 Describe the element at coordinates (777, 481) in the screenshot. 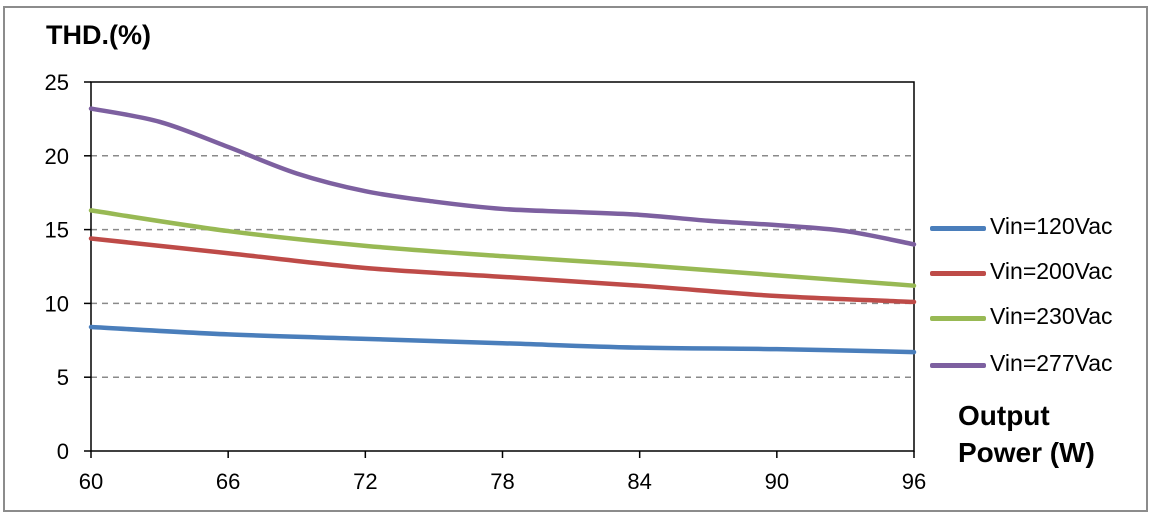

I see `x-tick-label: 90` at that location.